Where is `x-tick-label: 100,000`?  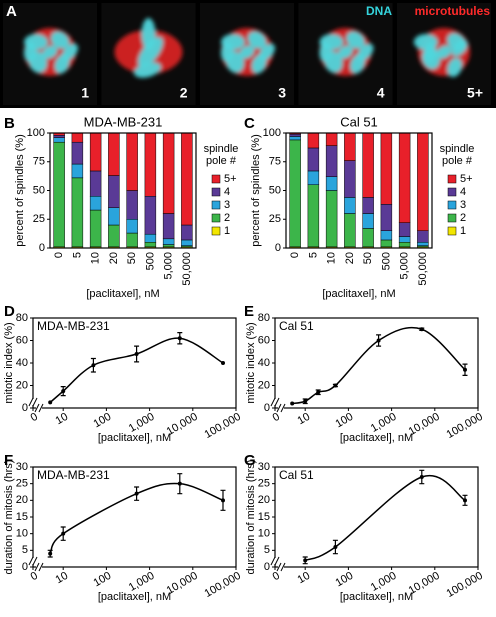 x-tick-label: 100,000 is located at coordinates (465, 585).